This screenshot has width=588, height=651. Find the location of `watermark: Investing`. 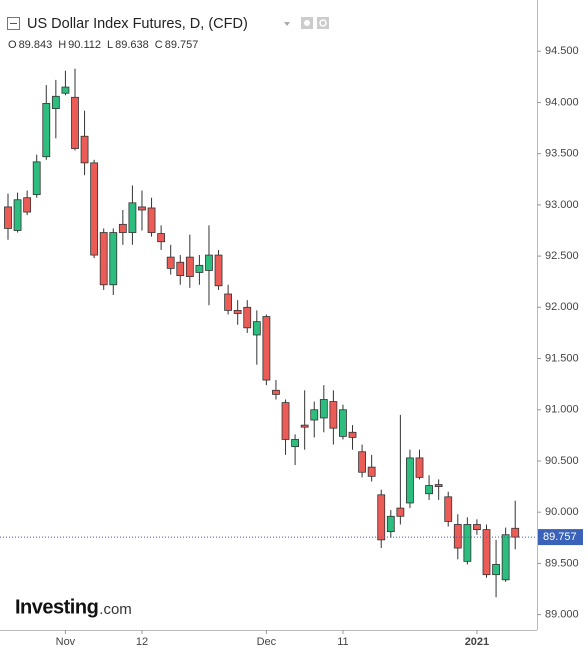

watermark: Investing is located at coordinates (56, 607).